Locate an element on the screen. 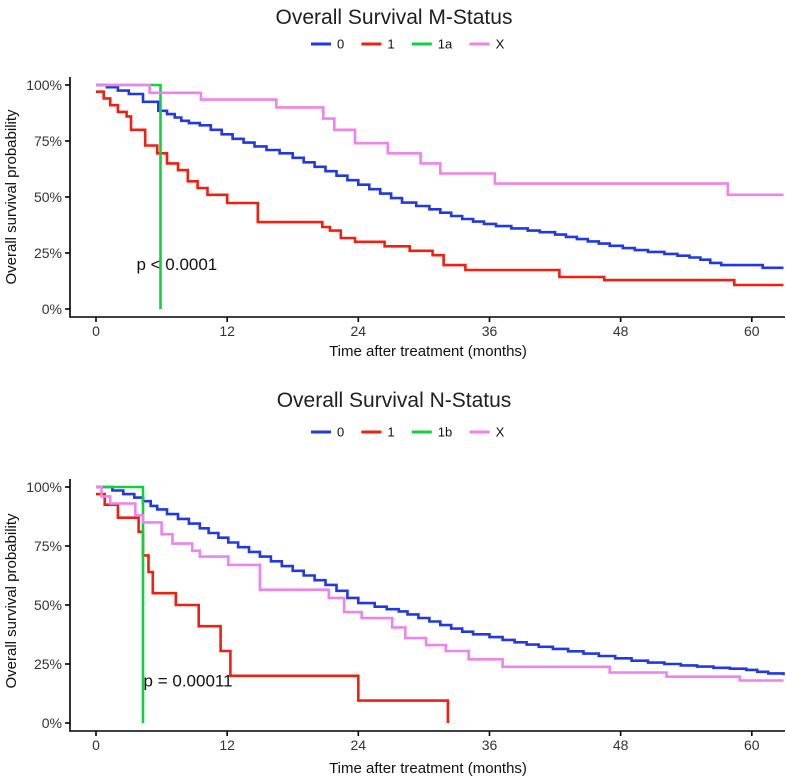 This screenshot has width=786, height=778. p-value-label-m-status: p < 0.0001 is located at coordinates (176, 264).